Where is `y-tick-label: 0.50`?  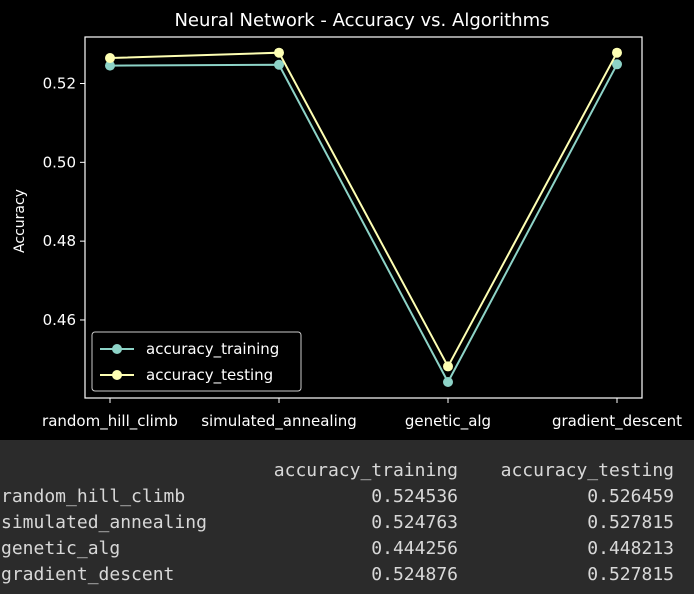
y-tick-label: 0.50 is located at coordinates (59, 162).